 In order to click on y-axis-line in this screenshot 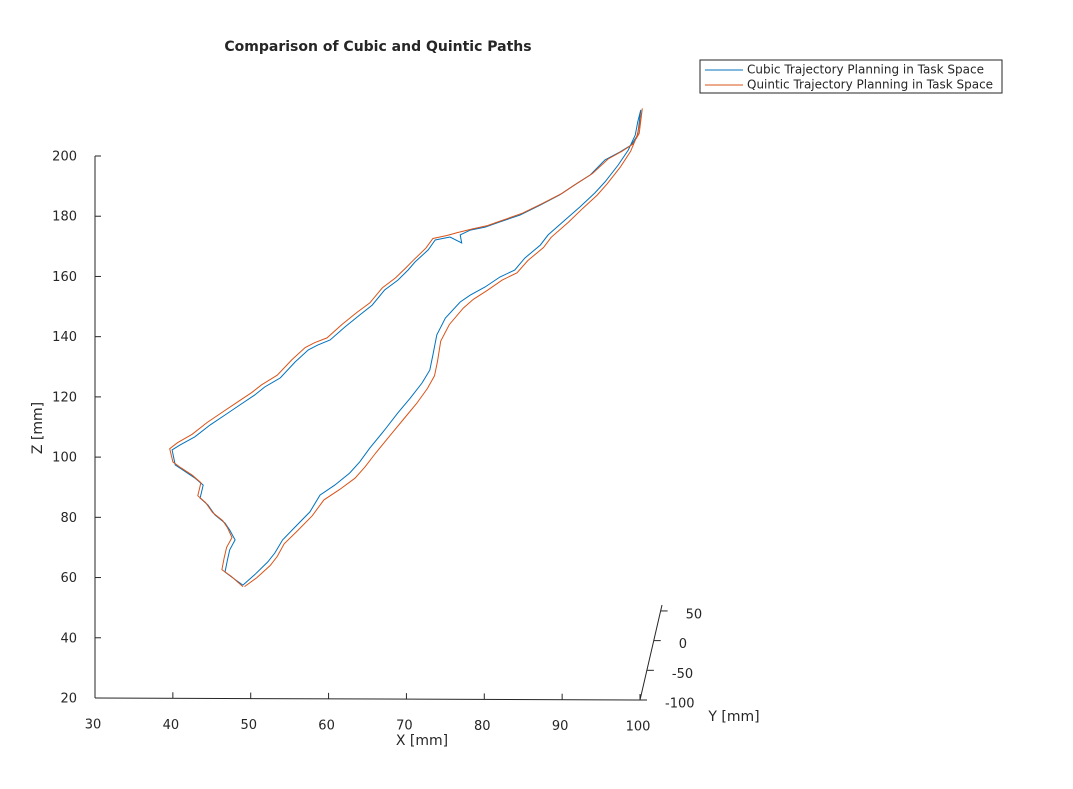, I will do `click(651, 652)`.